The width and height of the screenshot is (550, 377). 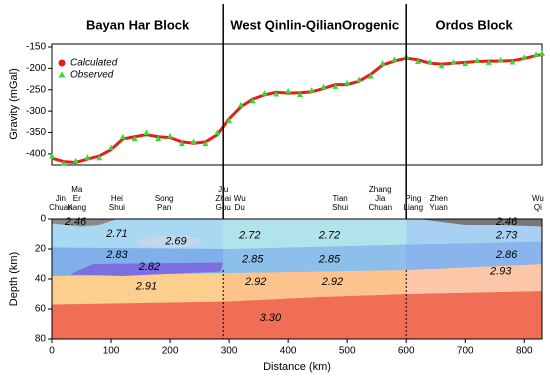 I want to click on station-label: Kang, so click(x=76, y=207).